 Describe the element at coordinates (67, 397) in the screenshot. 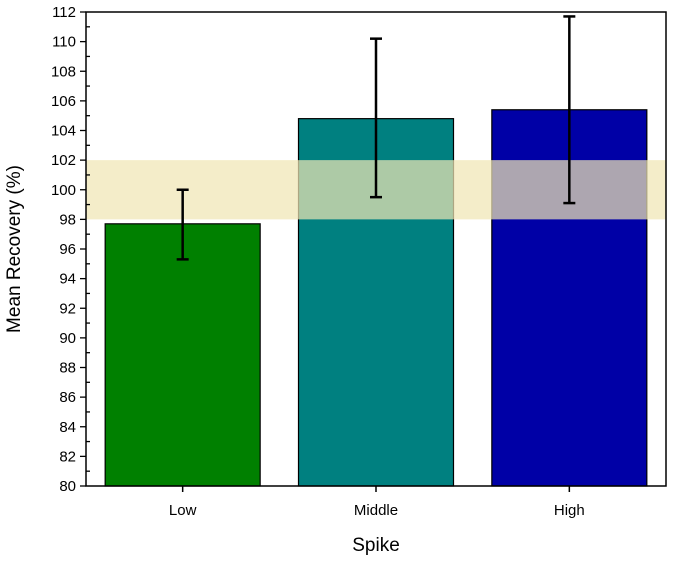

I see `y-tick-label: 86` at that location.